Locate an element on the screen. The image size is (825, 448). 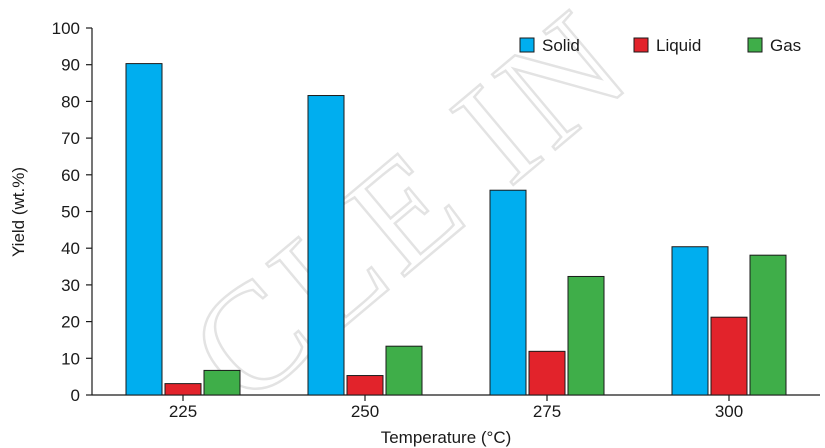
y-tick-label: 20 is located at coordinates (70, 322).